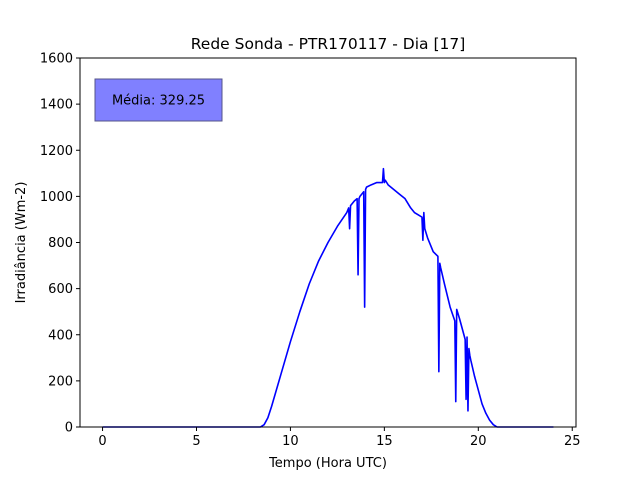 The height and width of the screenshot is (480, 640). I want to click on y-tick-label: 1000, so click(56, 197).